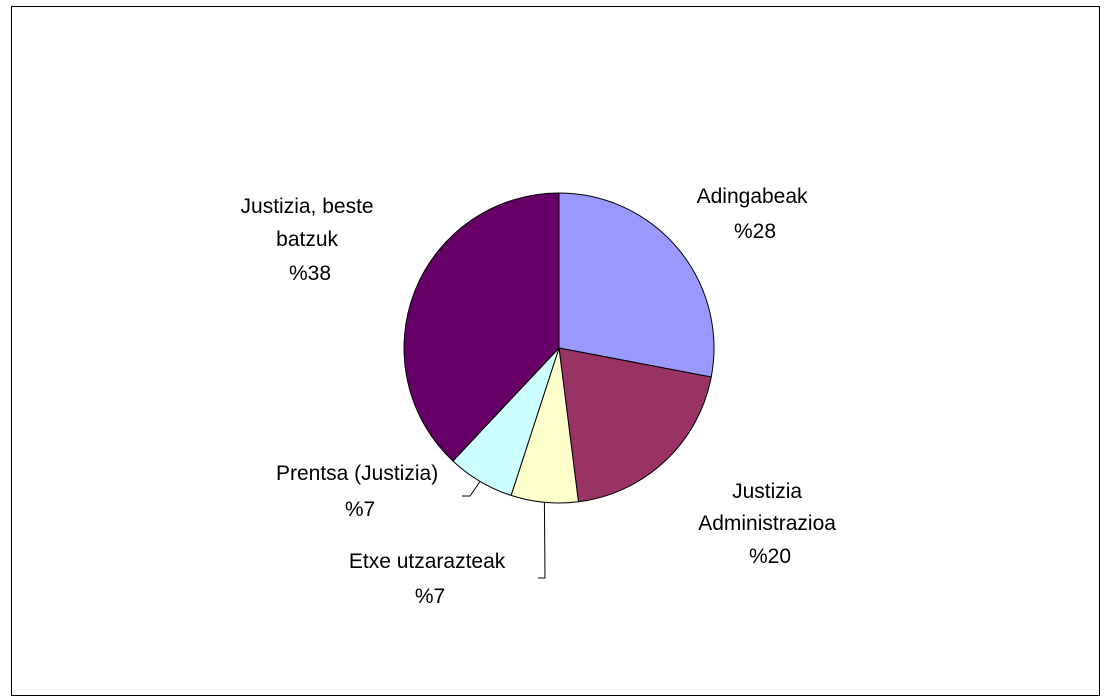 The width and height of the screenshot is (1104, 696). I want to click on pie-slices, so click(559, 348).